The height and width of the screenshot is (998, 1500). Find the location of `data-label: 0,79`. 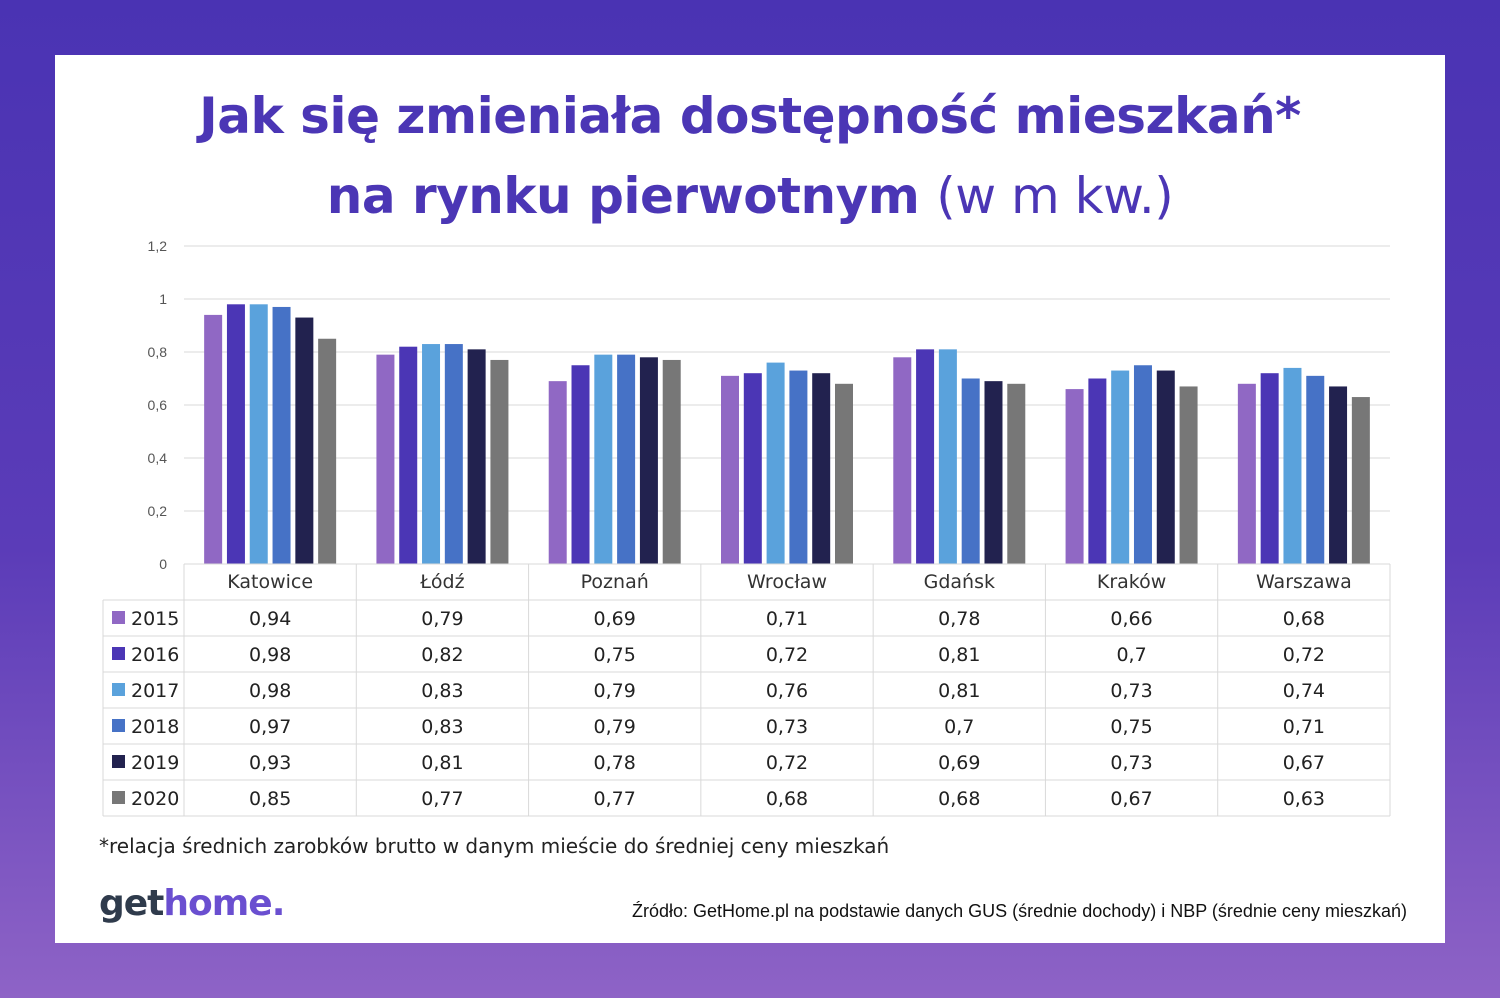

data-label: 0,79 is located at coordinates (615, 691).